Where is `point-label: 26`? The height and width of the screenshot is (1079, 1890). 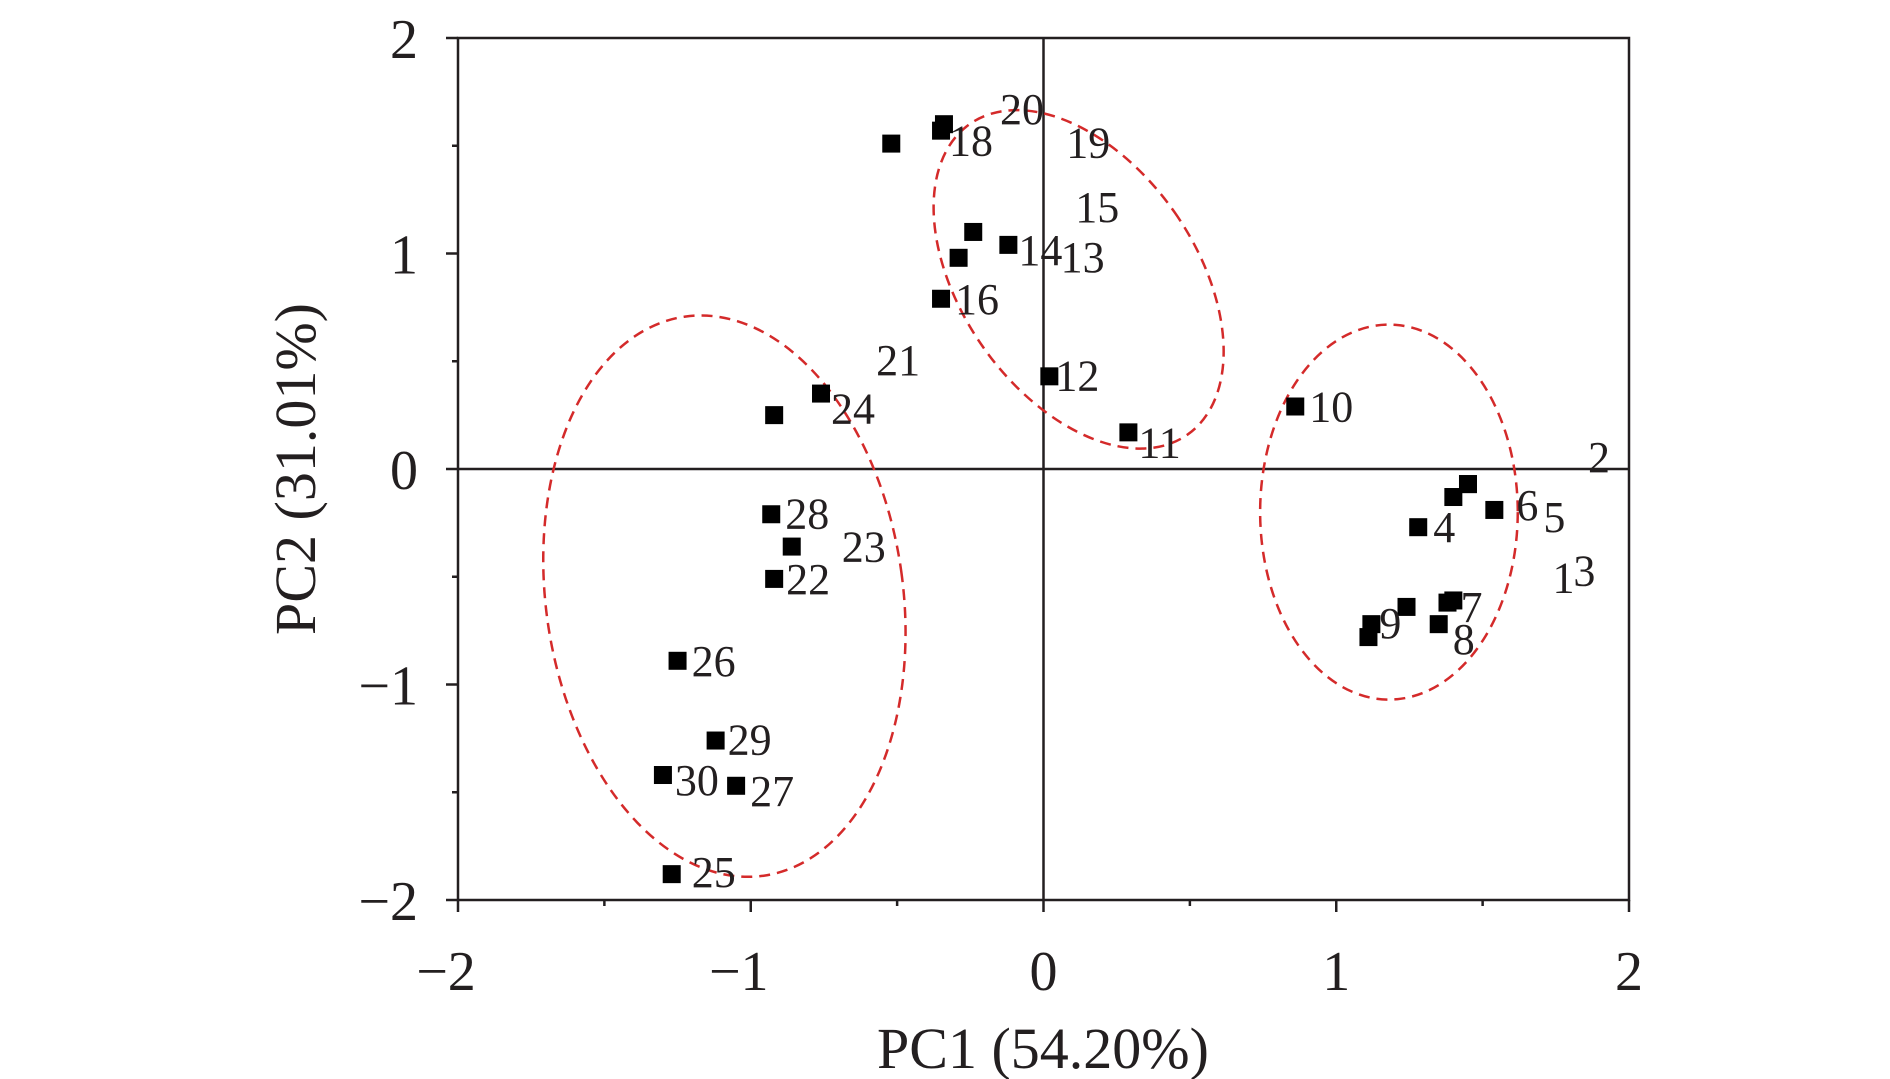
point-label: 26 is located at coordinates (714, 661).